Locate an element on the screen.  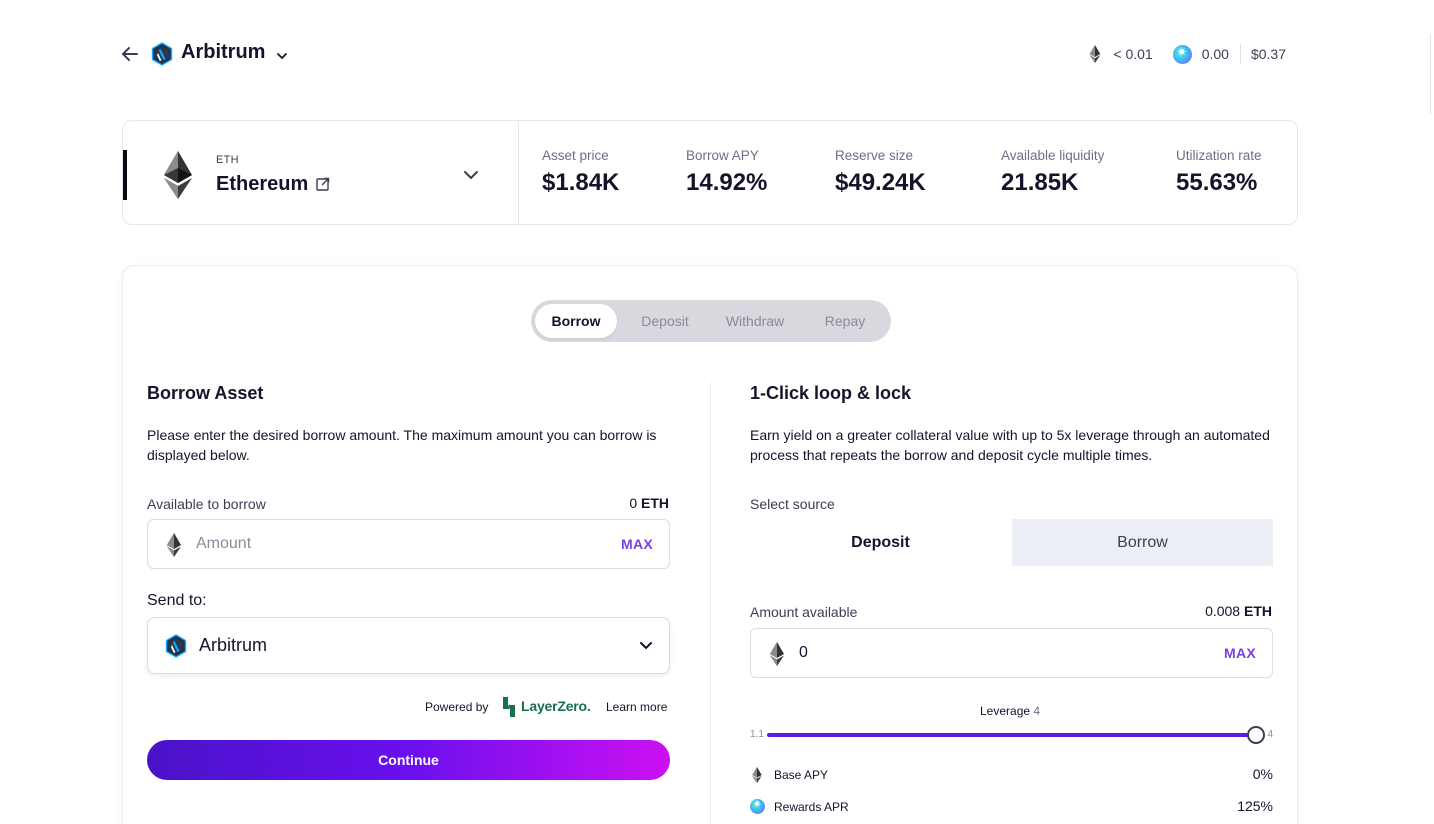
send-to-select: Arbitrum is located at coordinates (408, 645).